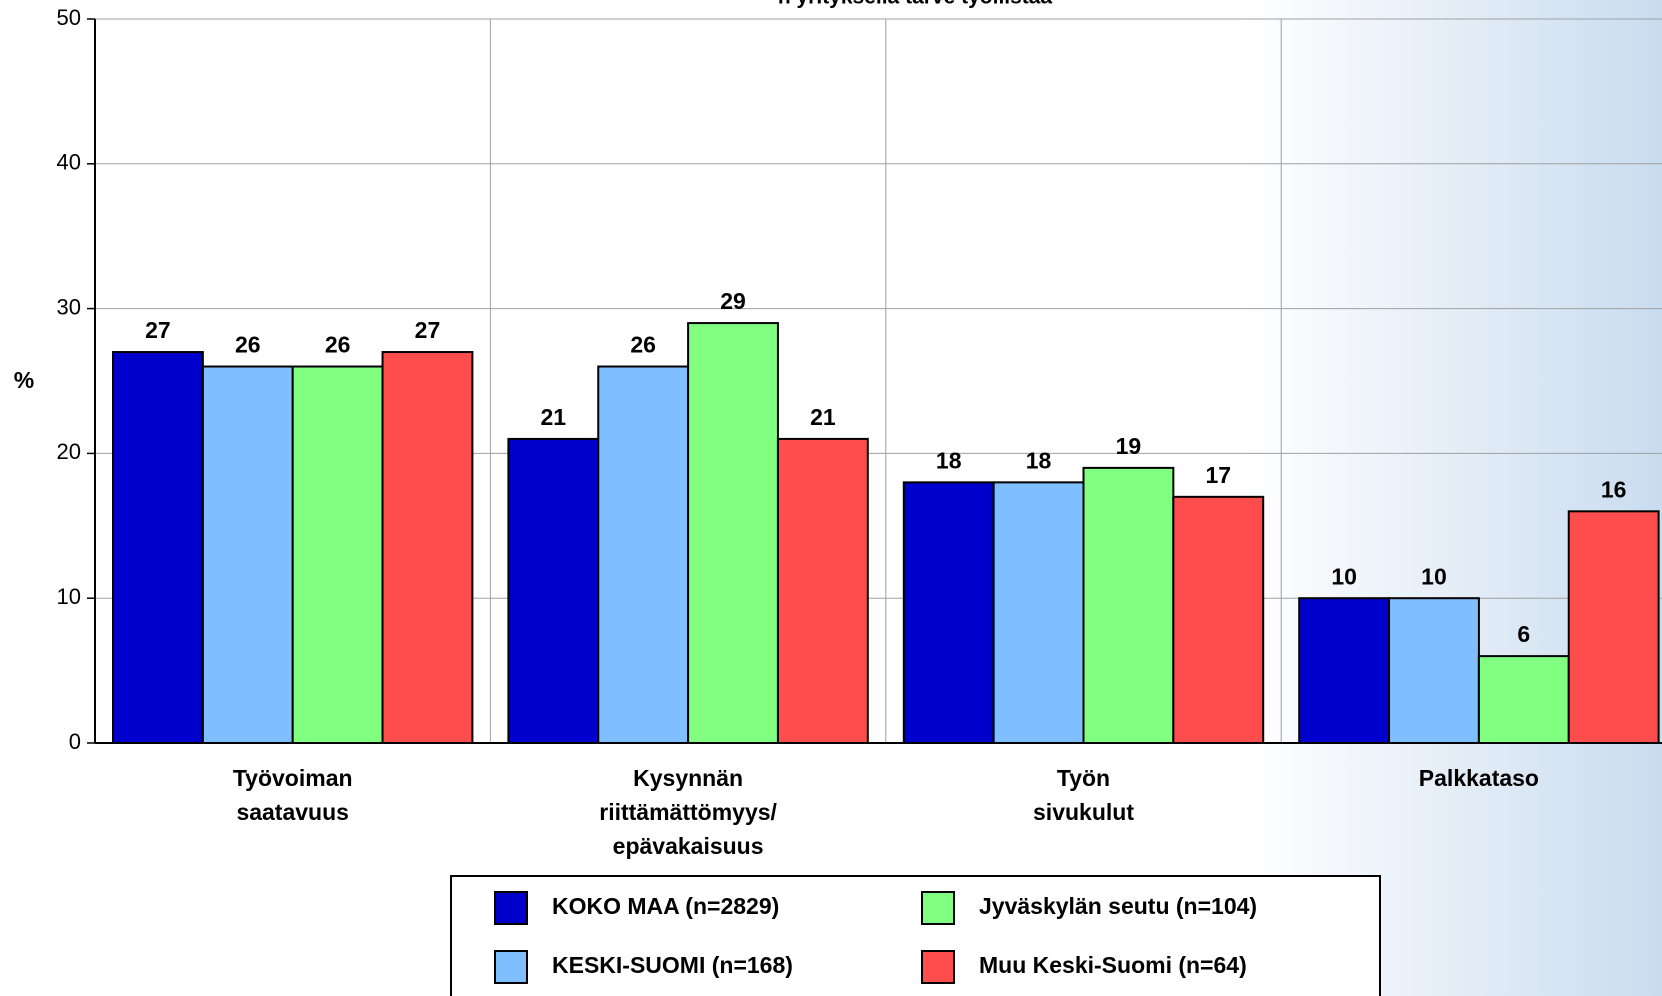 The height and width of the screenshot is (996, 1662). I want to click on y-axis-label: %, so click(24, 380).